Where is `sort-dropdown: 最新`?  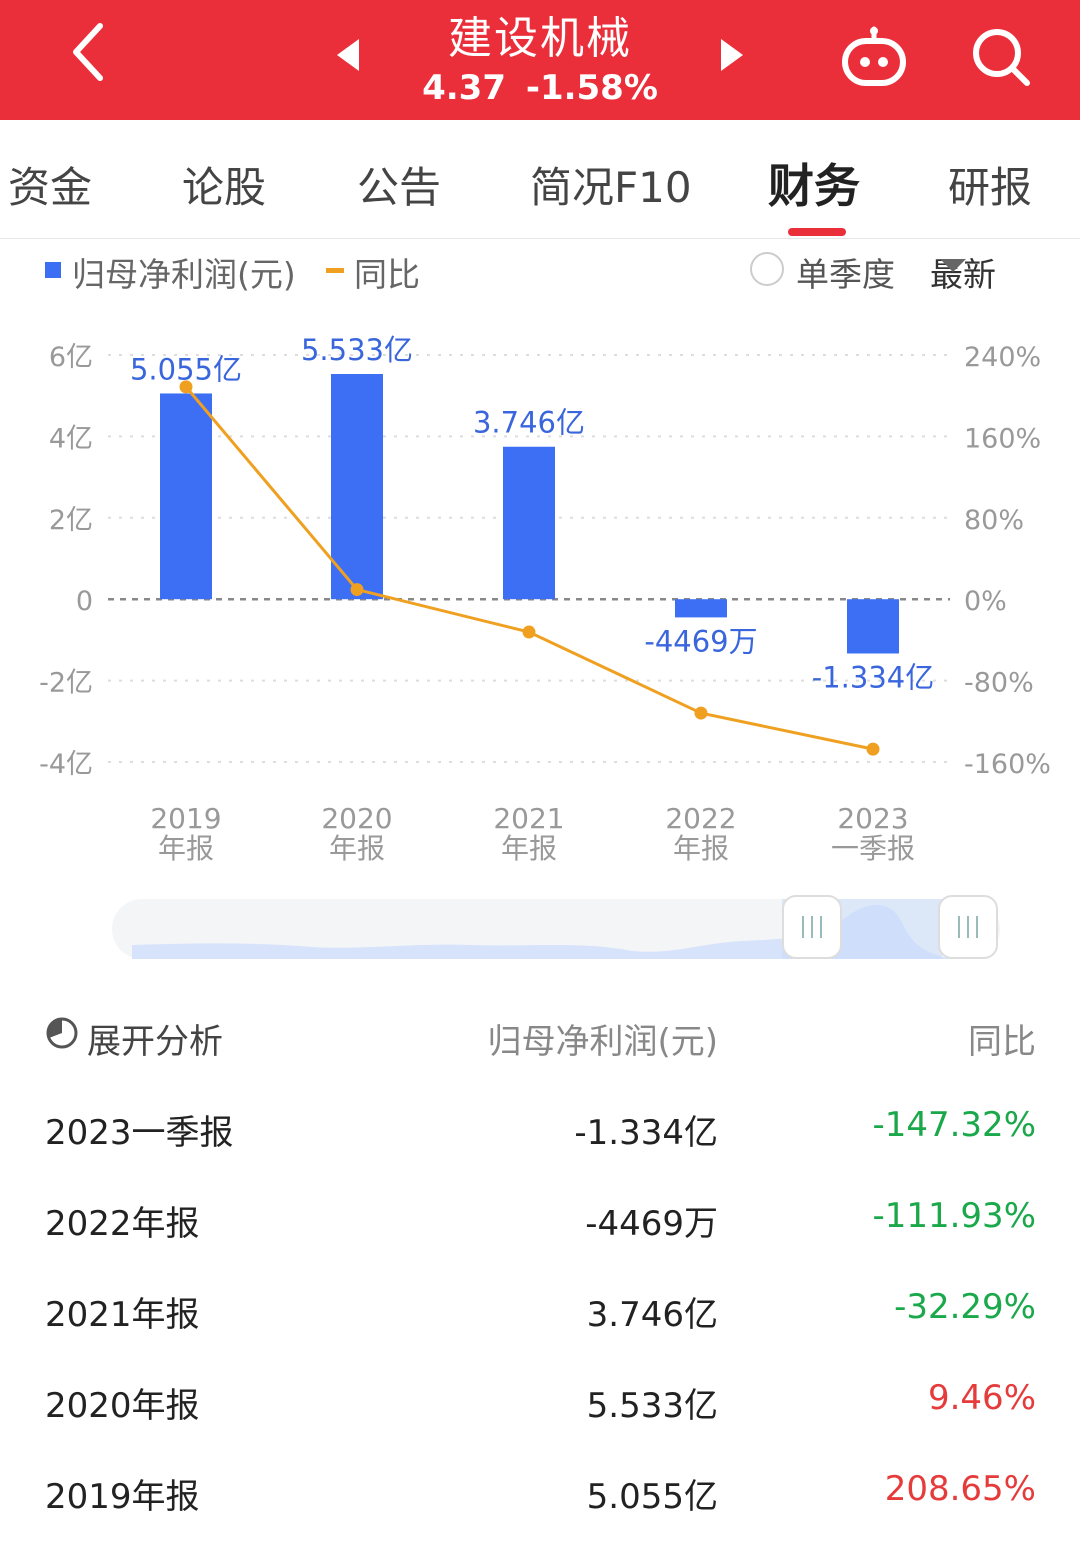
sort-dropdown: 最新 is located at coordinates (963, 271).